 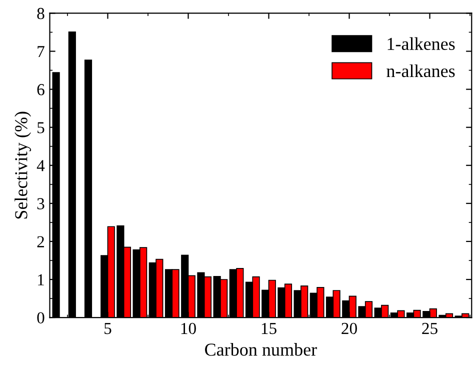 I want to click on y-tick-label: 7, so click(x=41, y=52).